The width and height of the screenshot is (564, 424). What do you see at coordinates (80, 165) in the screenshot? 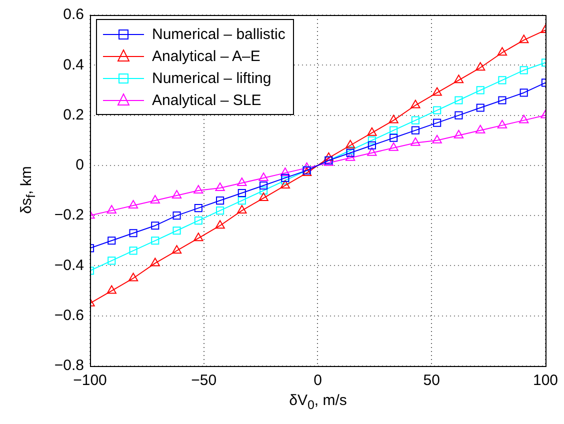
I see `y-tick-label: 0` at bounding box center [80, 165].